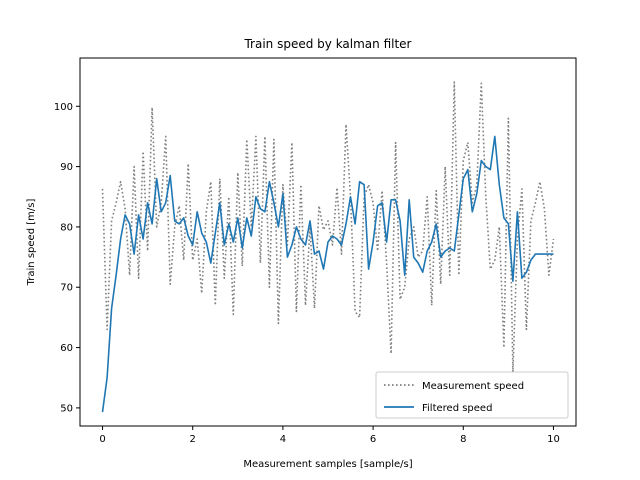 The height and width of the screenshot is (480, 640). What do you see at coordinates (193, 439) in the screenshot?
I see `x-tick-label: 2` at bounding box center [193, 439].